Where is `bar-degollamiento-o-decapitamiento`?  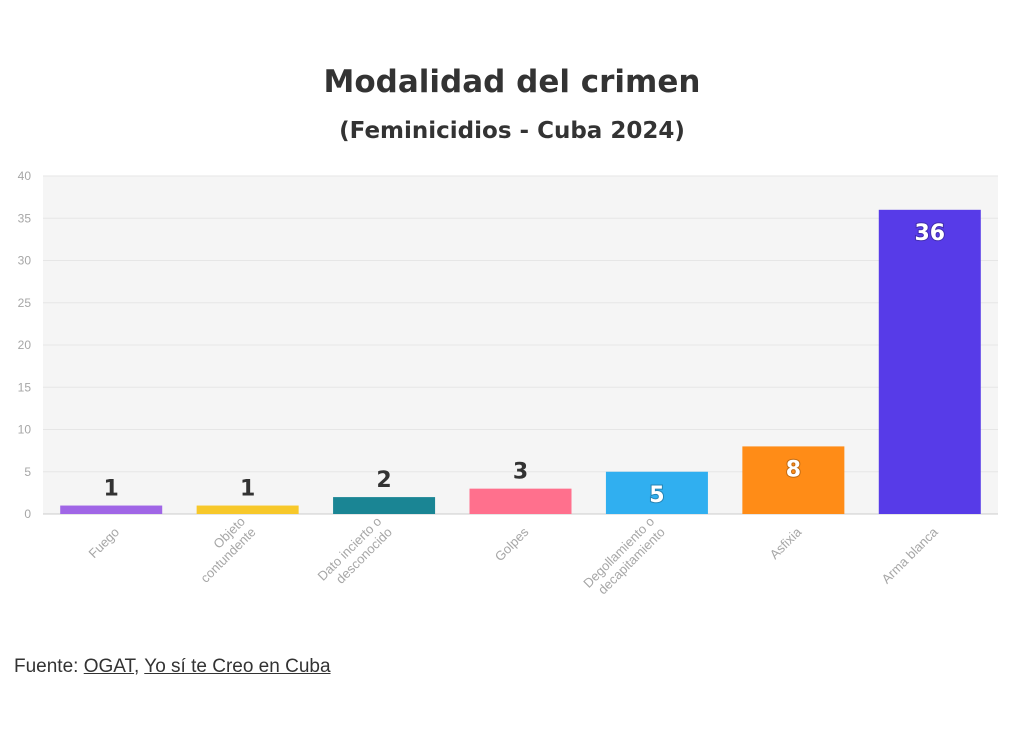 bar-degollamiento-o-decapitamiento is located at coordinates (656, 492).